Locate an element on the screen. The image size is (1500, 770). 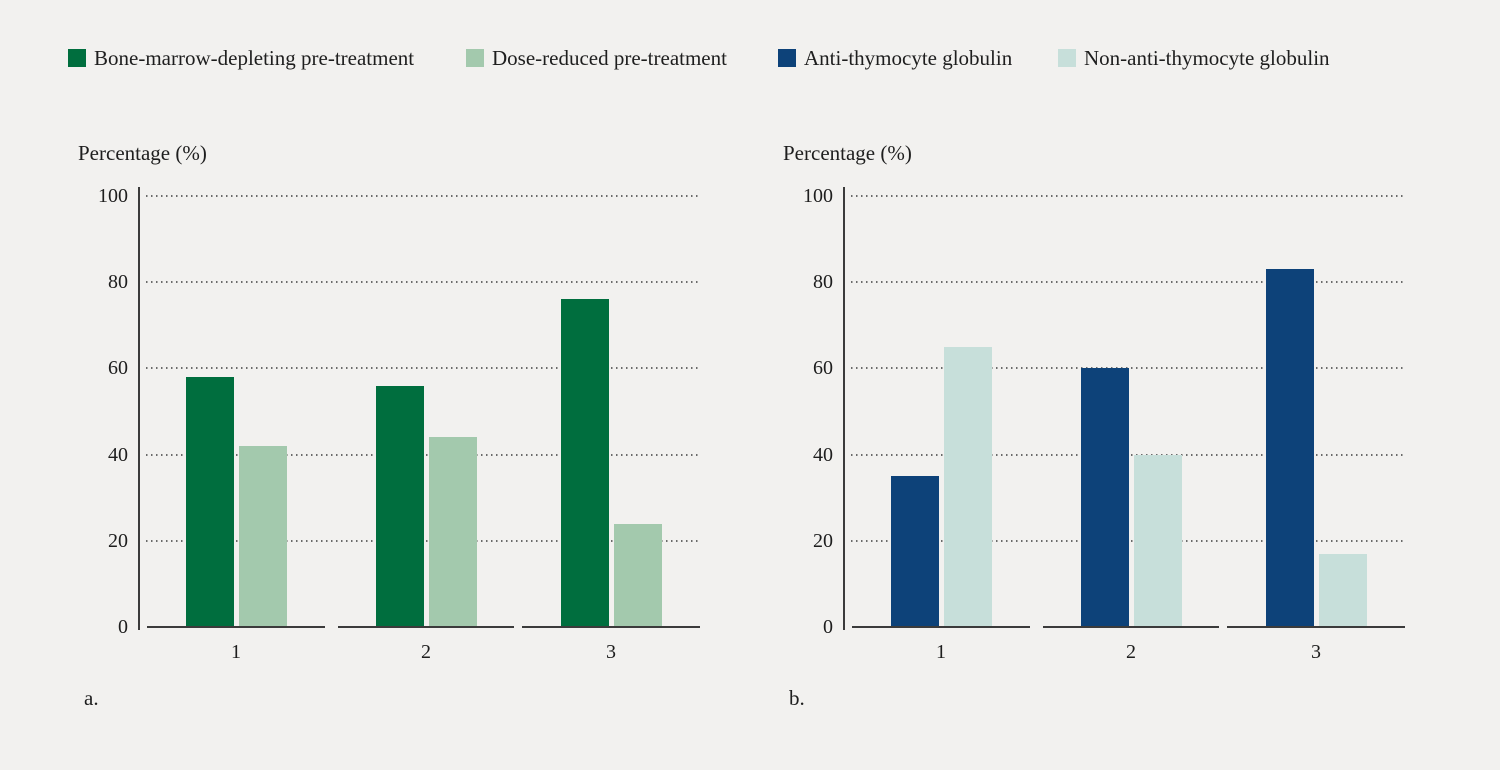
legend-item-dose-reduced: Dose-reduced pre-treatment is located at coordinates (596, 58).